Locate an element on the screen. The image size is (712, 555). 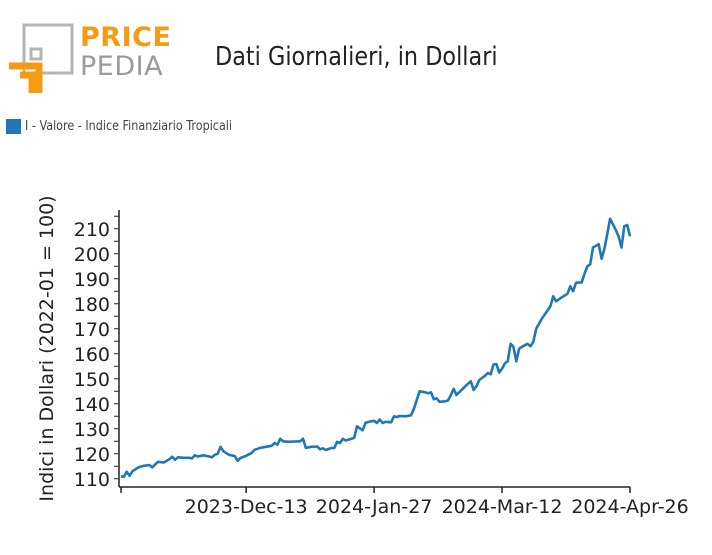
y-ticks: 110 120 130 140 150 160 170 180 190 200 210 is located at coordinates (96, 353).